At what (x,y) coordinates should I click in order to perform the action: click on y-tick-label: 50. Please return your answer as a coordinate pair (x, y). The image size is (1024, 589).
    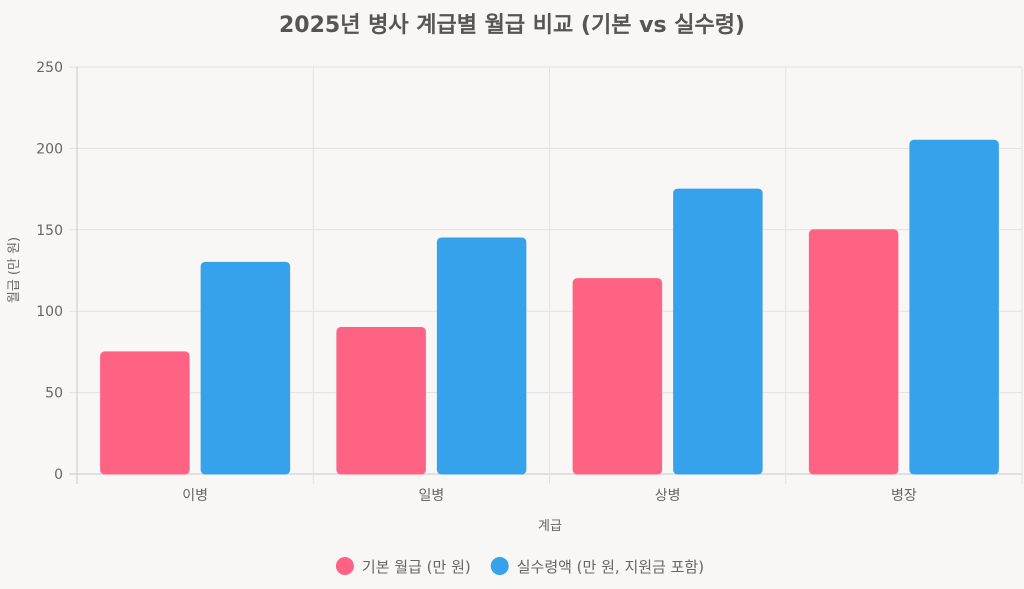
    Looking at the image, I should click on (54, 394).